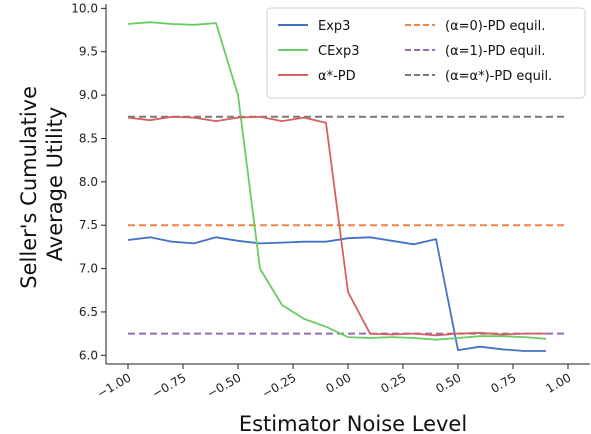 The width and height of the screenshot is (591, 434). What do you see at coordinates (88, 312) in the screenshot?
I see `y-tick-label: 6.5` at bounding box center [88, 312].